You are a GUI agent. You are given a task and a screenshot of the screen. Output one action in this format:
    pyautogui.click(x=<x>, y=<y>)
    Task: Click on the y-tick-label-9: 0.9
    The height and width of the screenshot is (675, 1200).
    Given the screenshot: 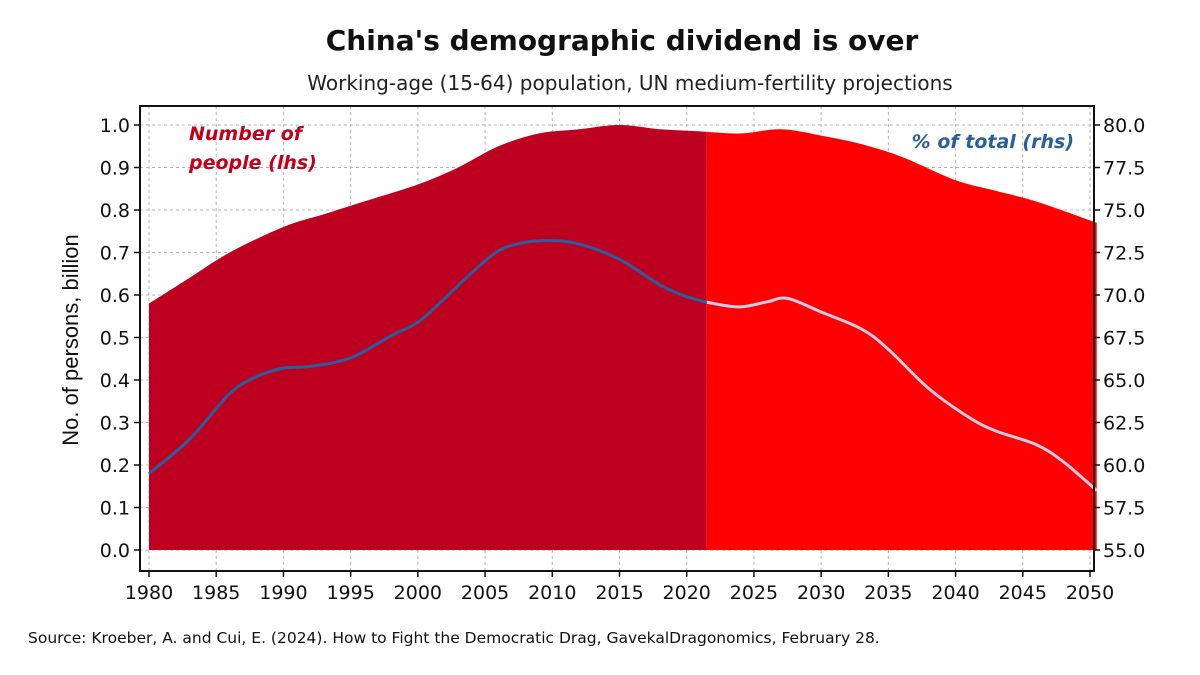 What is the action you would take?
    pyautogui.click(x=115, y=169)
    